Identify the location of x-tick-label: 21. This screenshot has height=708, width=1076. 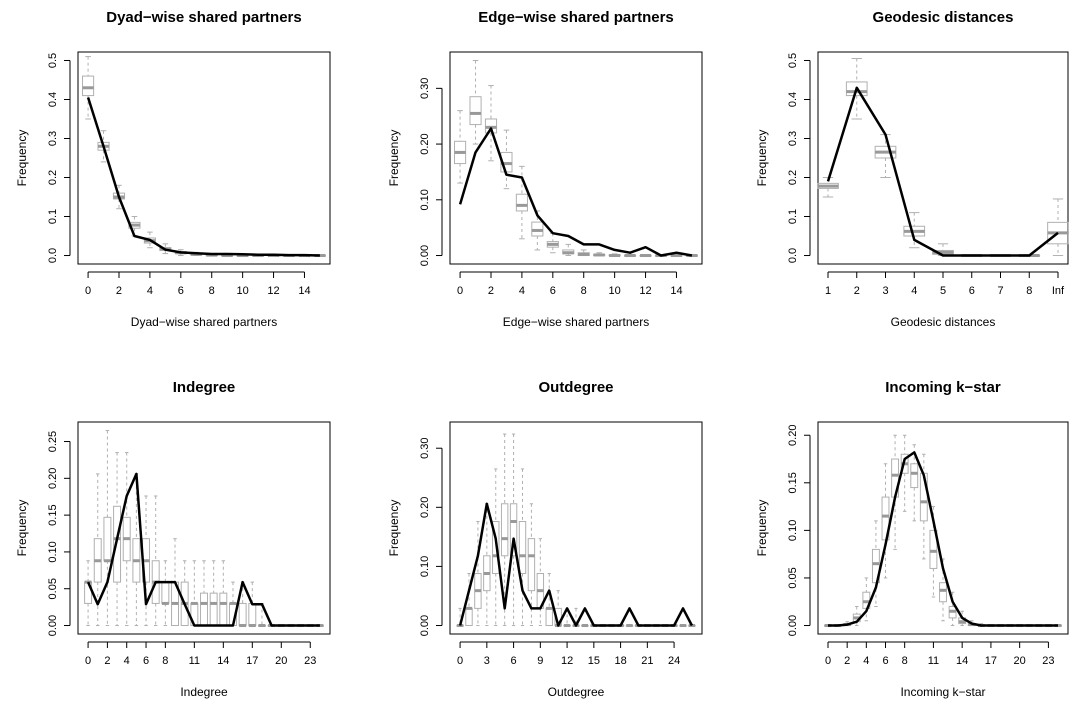
(647, 661).